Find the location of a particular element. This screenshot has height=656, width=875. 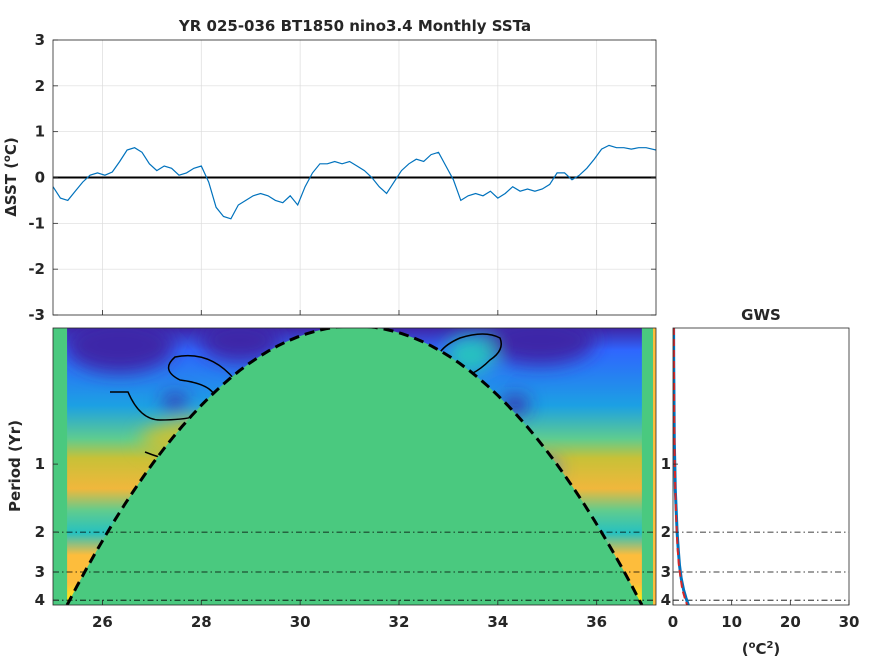

x-tick-label: 26 is located at coordinates (102, 622).